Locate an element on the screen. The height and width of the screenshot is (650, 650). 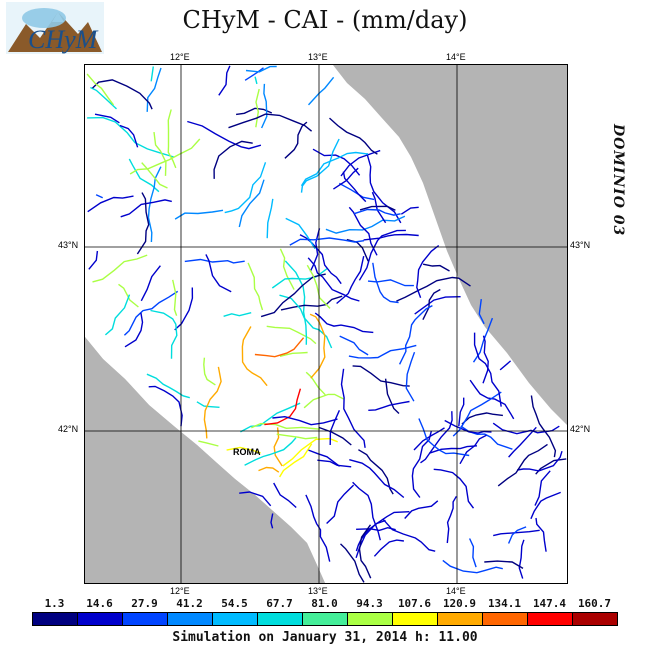
colorbar-label: 27.9 is located at coordinates (144, 603).